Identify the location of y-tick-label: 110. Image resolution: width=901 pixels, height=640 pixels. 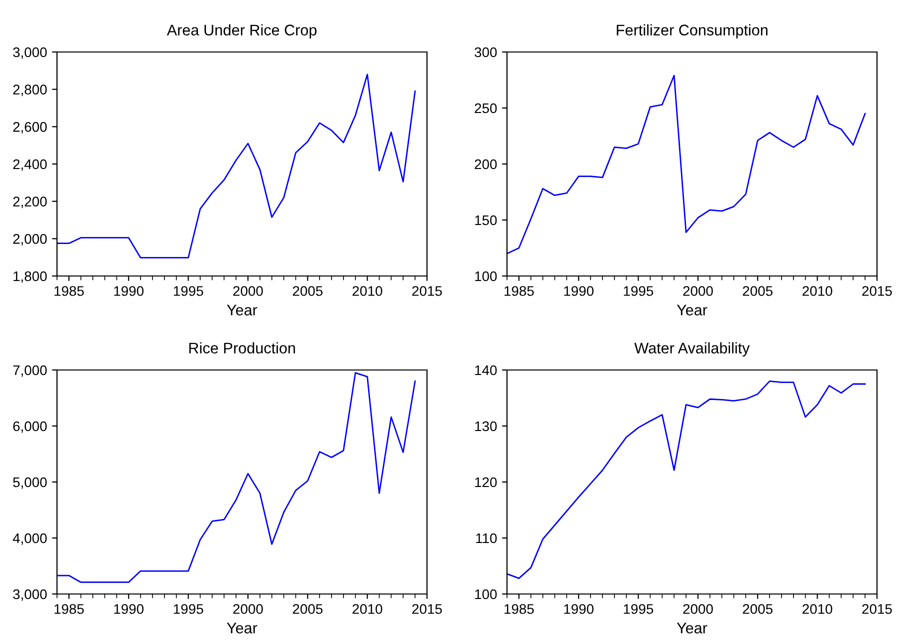
(486, 538).